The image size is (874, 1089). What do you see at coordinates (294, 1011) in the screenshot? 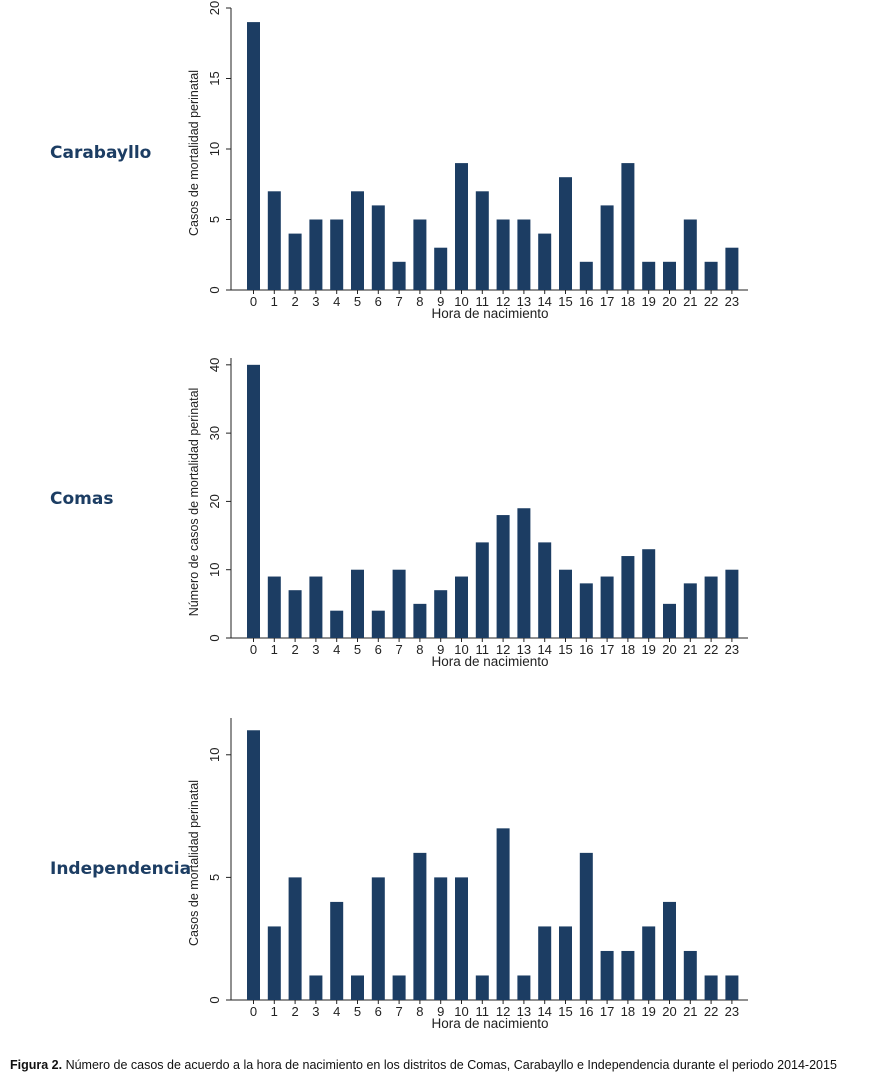
I see `x-tick-label: 2` at bounding box center [294, 1011].